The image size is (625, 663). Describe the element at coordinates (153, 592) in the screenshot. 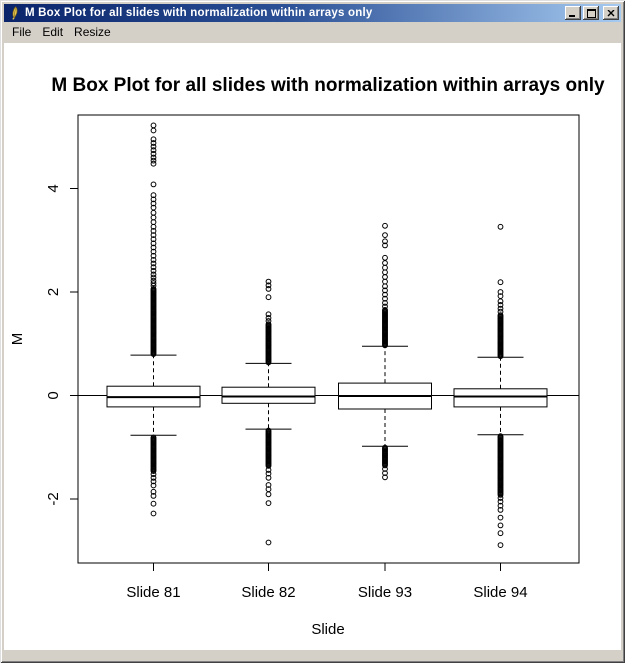

I see `x-tick-label: Slide 81` at that location.